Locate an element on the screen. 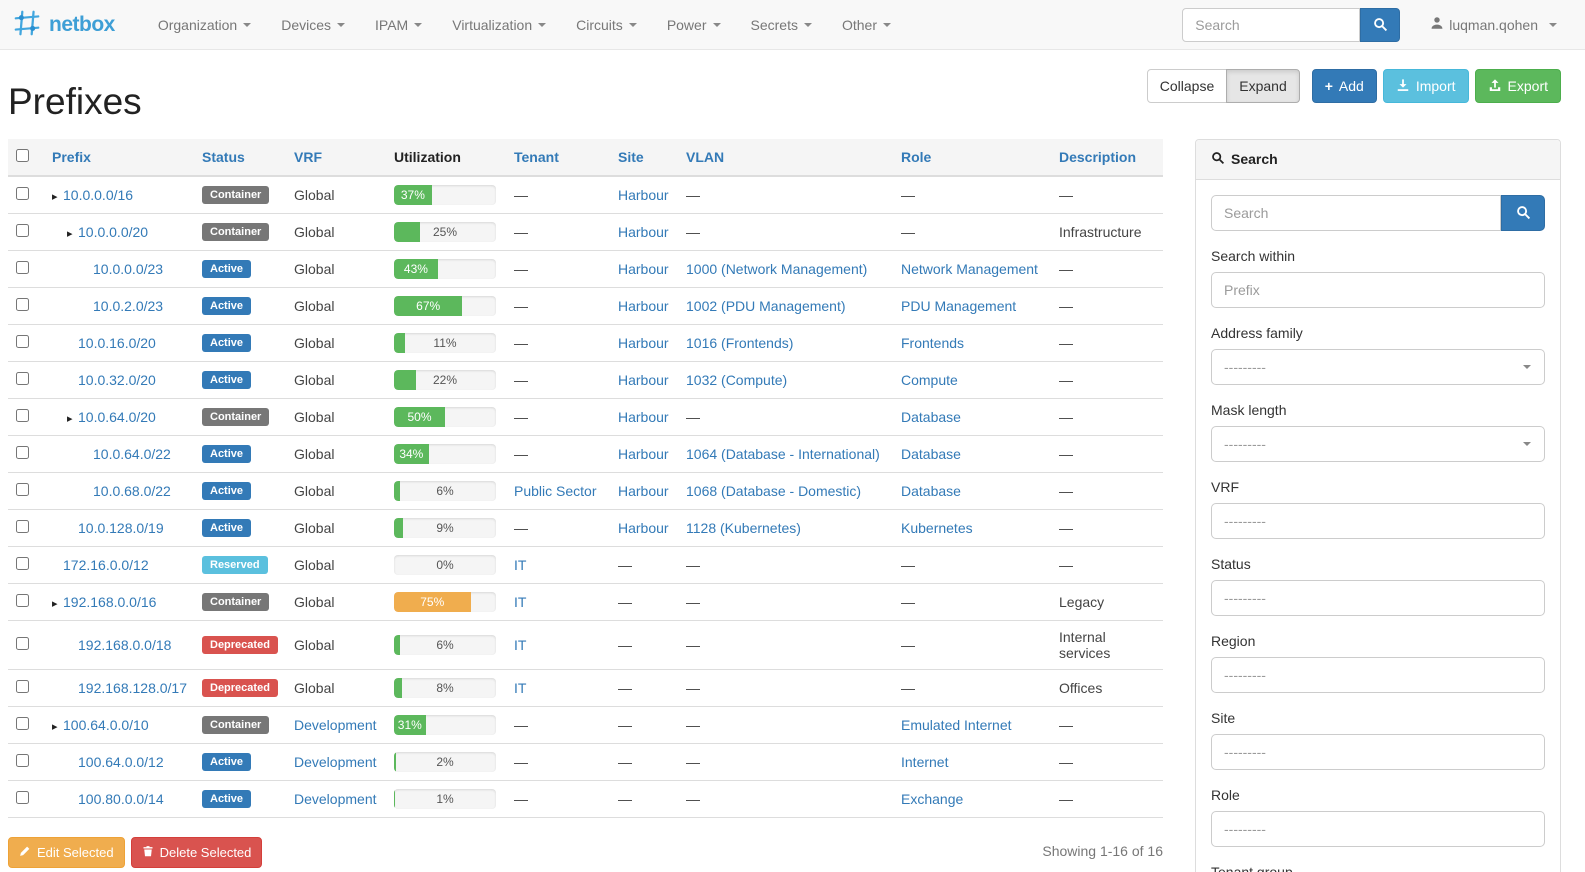 This screenshot has width=1585, height=872. cell-link: 1016 (Frontends) is located at coordinates (740, 342).